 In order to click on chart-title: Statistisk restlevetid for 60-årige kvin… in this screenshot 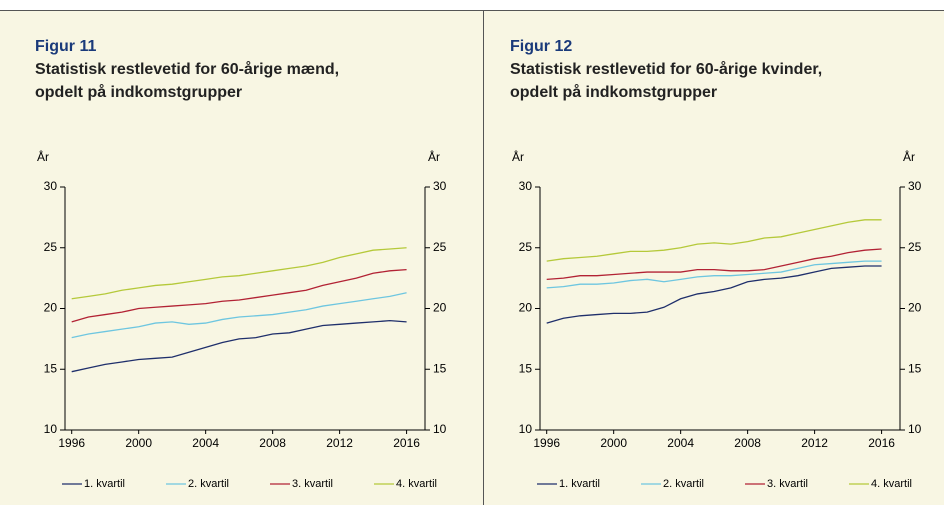, I will do `click(666, 69)`.